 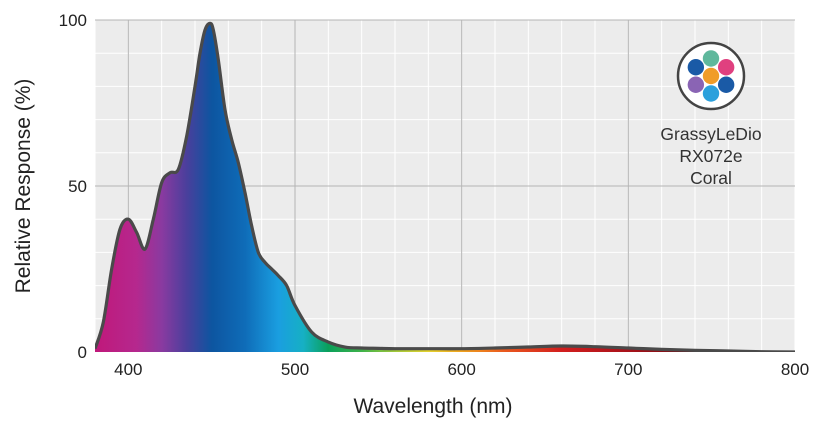 I want to click on x-tick-labels: 400 500 600 700 800, so click(x=461, y=369).